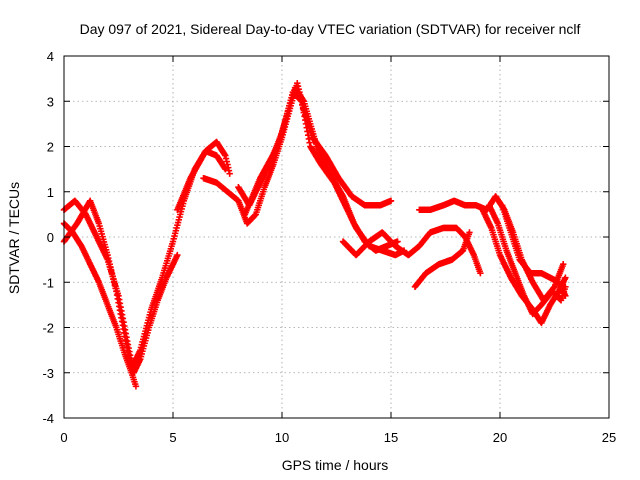 Image resolution: width=640 pixels, height=480 pixels. What do you see at coordinates (172, 437) in the screenshot?
I see `x-tick-label: 5` at bounding box center [172, 437].